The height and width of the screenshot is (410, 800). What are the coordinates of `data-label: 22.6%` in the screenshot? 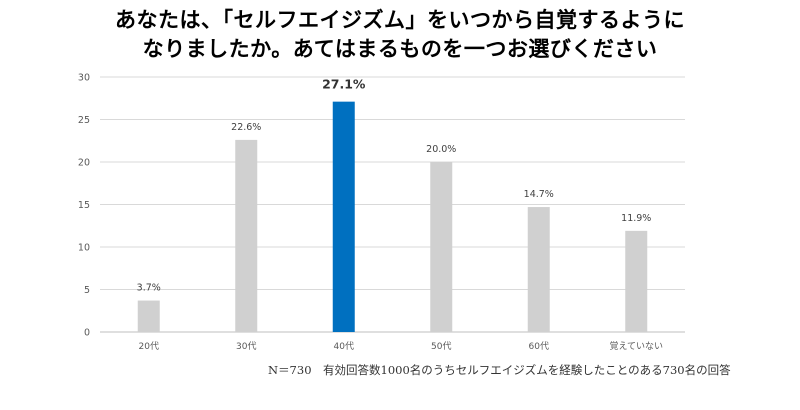 It's located at (246, 127).